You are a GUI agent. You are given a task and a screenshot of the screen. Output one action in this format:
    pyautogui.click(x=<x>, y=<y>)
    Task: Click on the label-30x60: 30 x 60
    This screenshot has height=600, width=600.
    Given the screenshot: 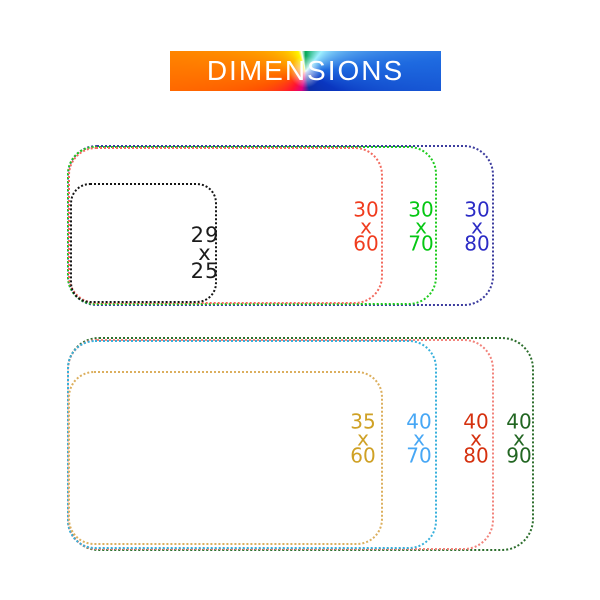 What is the action you would take?
    pyautogui.click(x=366, y=226)
    